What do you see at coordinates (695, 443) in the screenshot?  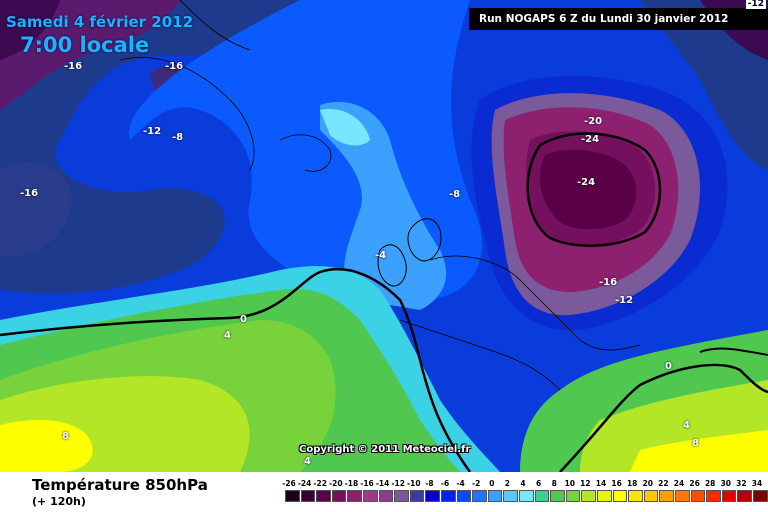 I see `label-8-east: 8` at bounding box center [695, 443].